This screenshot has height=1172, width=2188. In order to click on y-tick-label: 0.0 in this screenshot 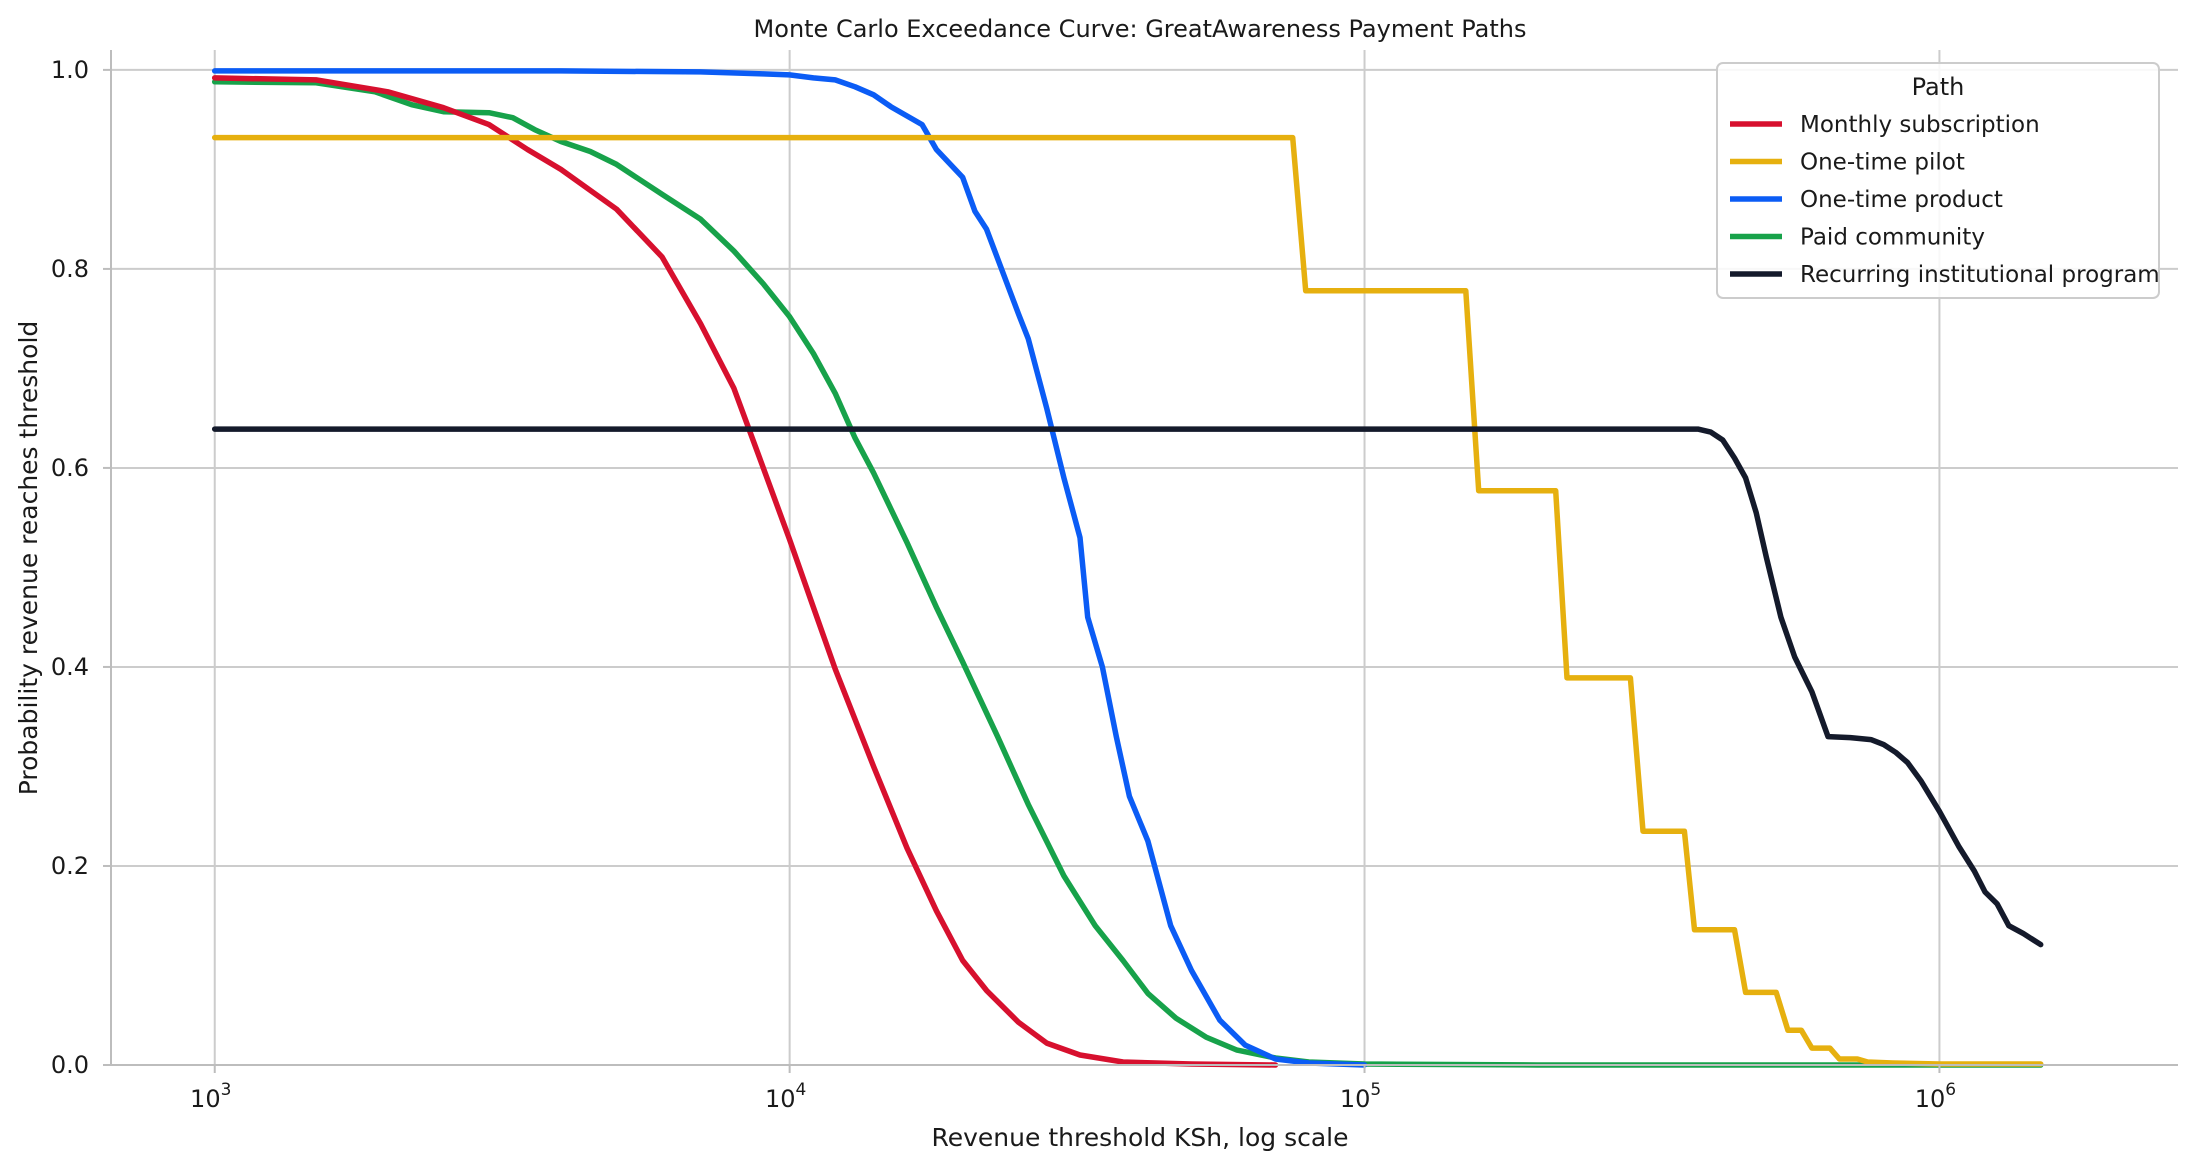, I will do `click(70, 1065)`.